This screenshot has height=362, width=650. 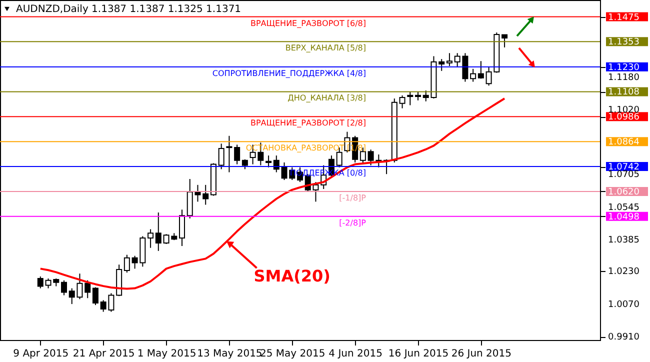 I want to click on ref-line-label: [-2/8]P, so click(x=352, y=223).